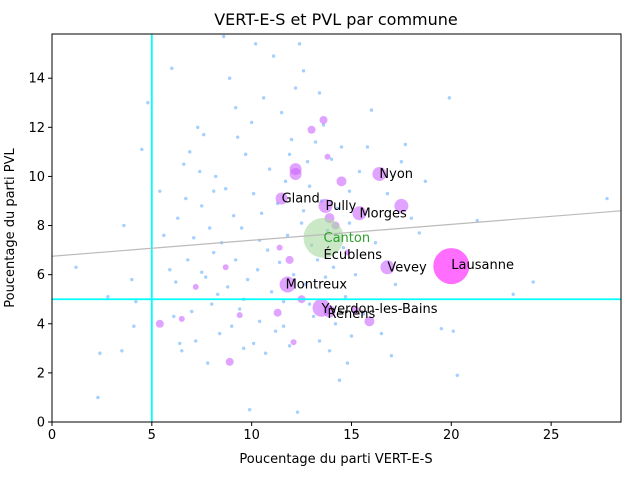 The height and width of the screenshot is (480, 640). Describe the element at coordinates (41, 226) in the screenshot. I see `y-tick-label: 8` at that location.